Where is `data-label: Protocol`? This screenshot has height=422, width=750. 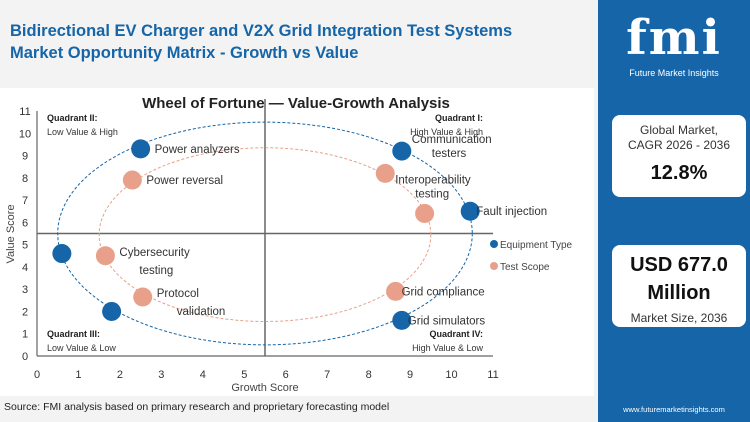
data-label: Protocol is located at coordinates (178, 294).